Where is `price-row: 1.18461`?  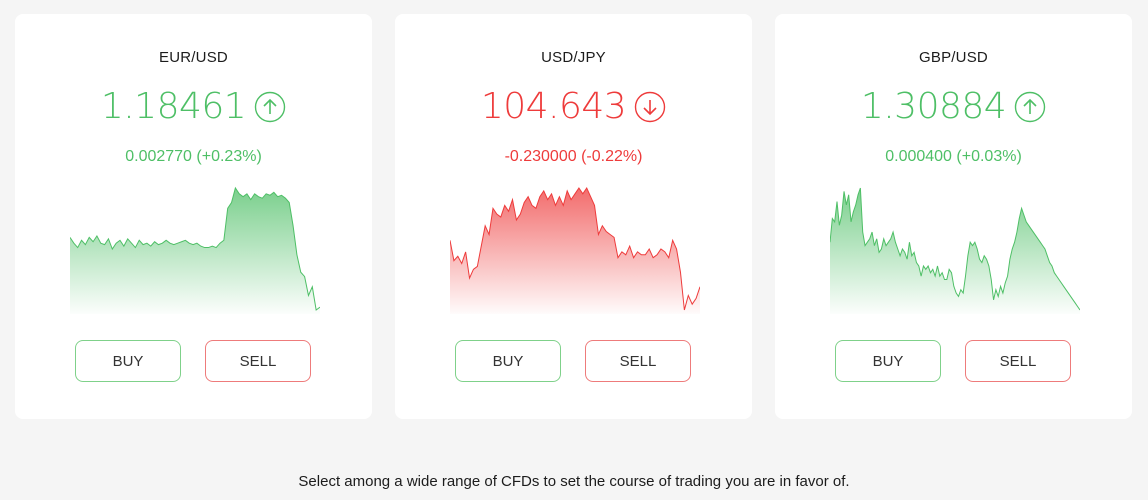
price-row: 1.18461 is located at coordinates (193, 106).